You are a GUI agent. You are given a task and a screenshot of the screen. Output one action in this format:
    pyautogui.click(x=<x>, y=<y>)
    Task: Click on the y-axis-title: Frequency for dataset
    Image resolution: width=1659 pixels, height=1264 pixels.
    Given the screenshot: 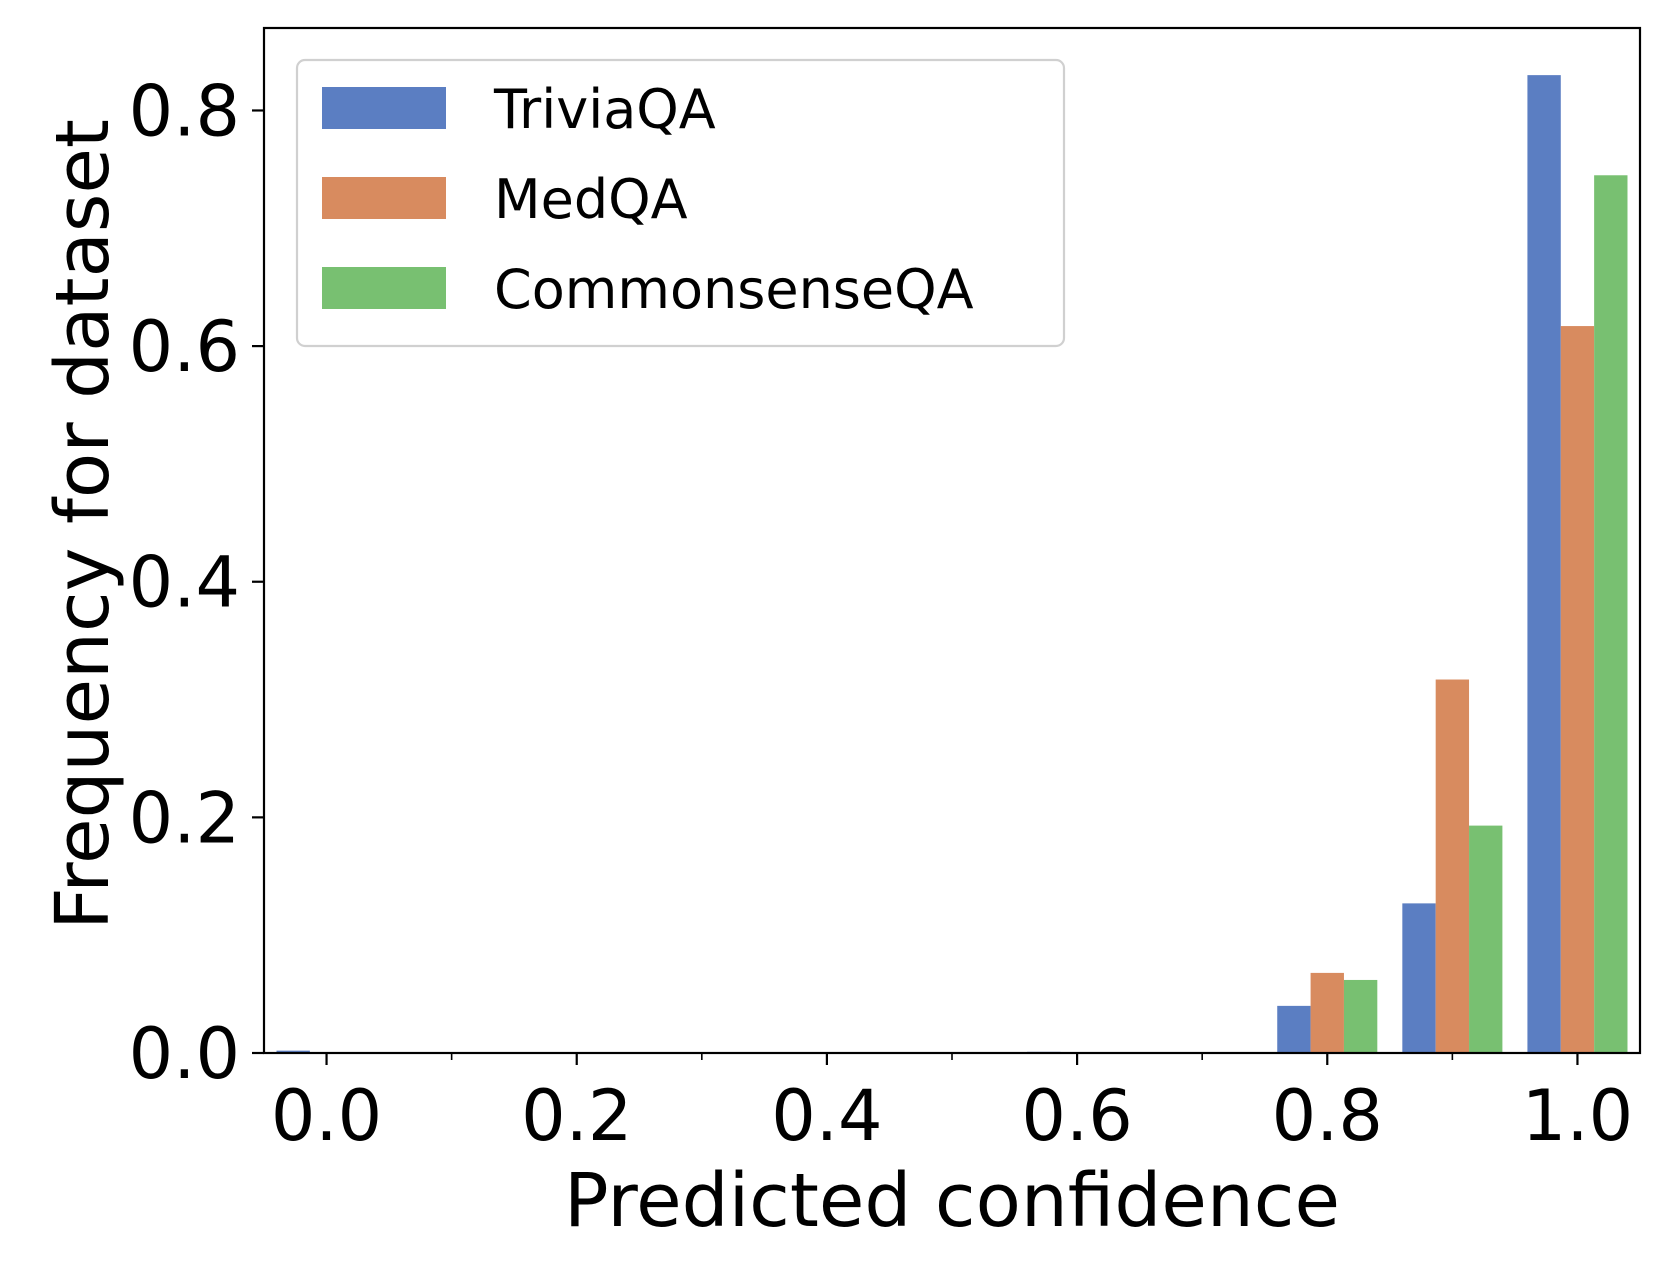 What is the action you would take?
    pyautogui.click(x=83, y=524)
    